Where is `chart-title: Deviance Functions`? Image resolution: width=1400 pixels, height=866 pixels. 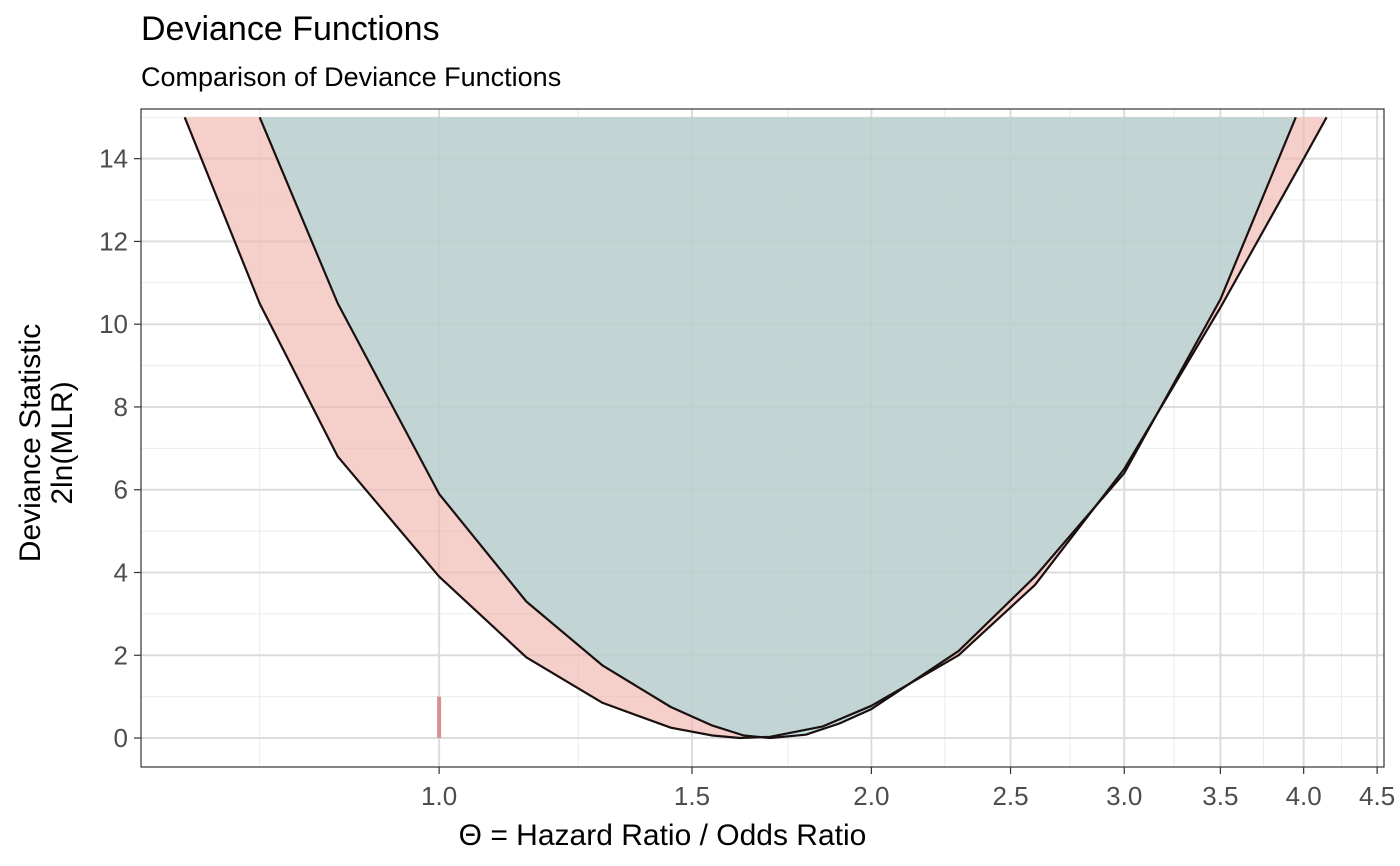
chart-title: Deviance Functions is located at coordinates (290, 29).